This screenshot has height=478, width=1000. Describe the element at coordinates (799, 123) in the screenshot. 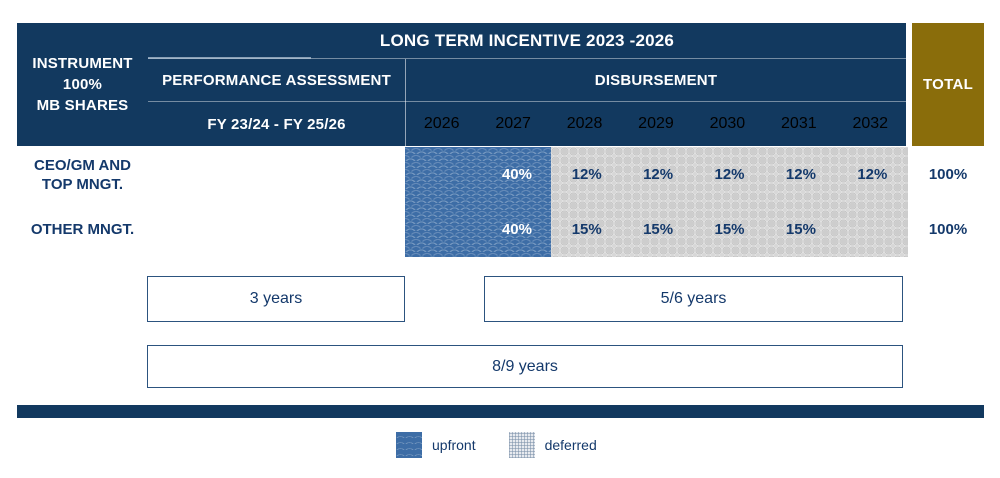

I see `year-label-2031: 2031` at that location.